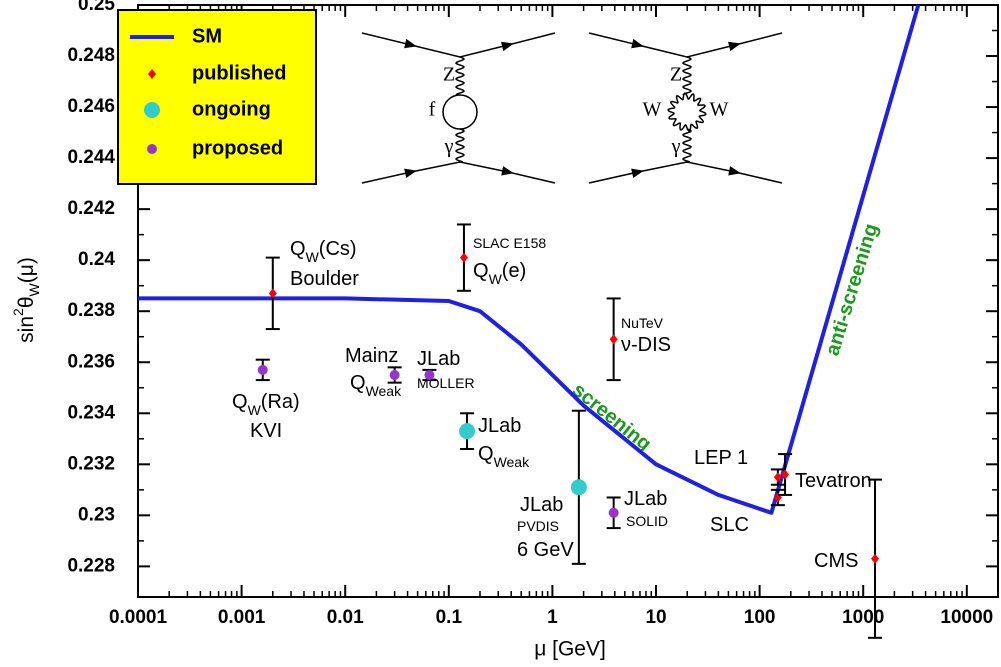 Image resolution: width=1001 pixels, height=667 pixels. I want to click on annotation: SLAC E158, so click(509, 243).